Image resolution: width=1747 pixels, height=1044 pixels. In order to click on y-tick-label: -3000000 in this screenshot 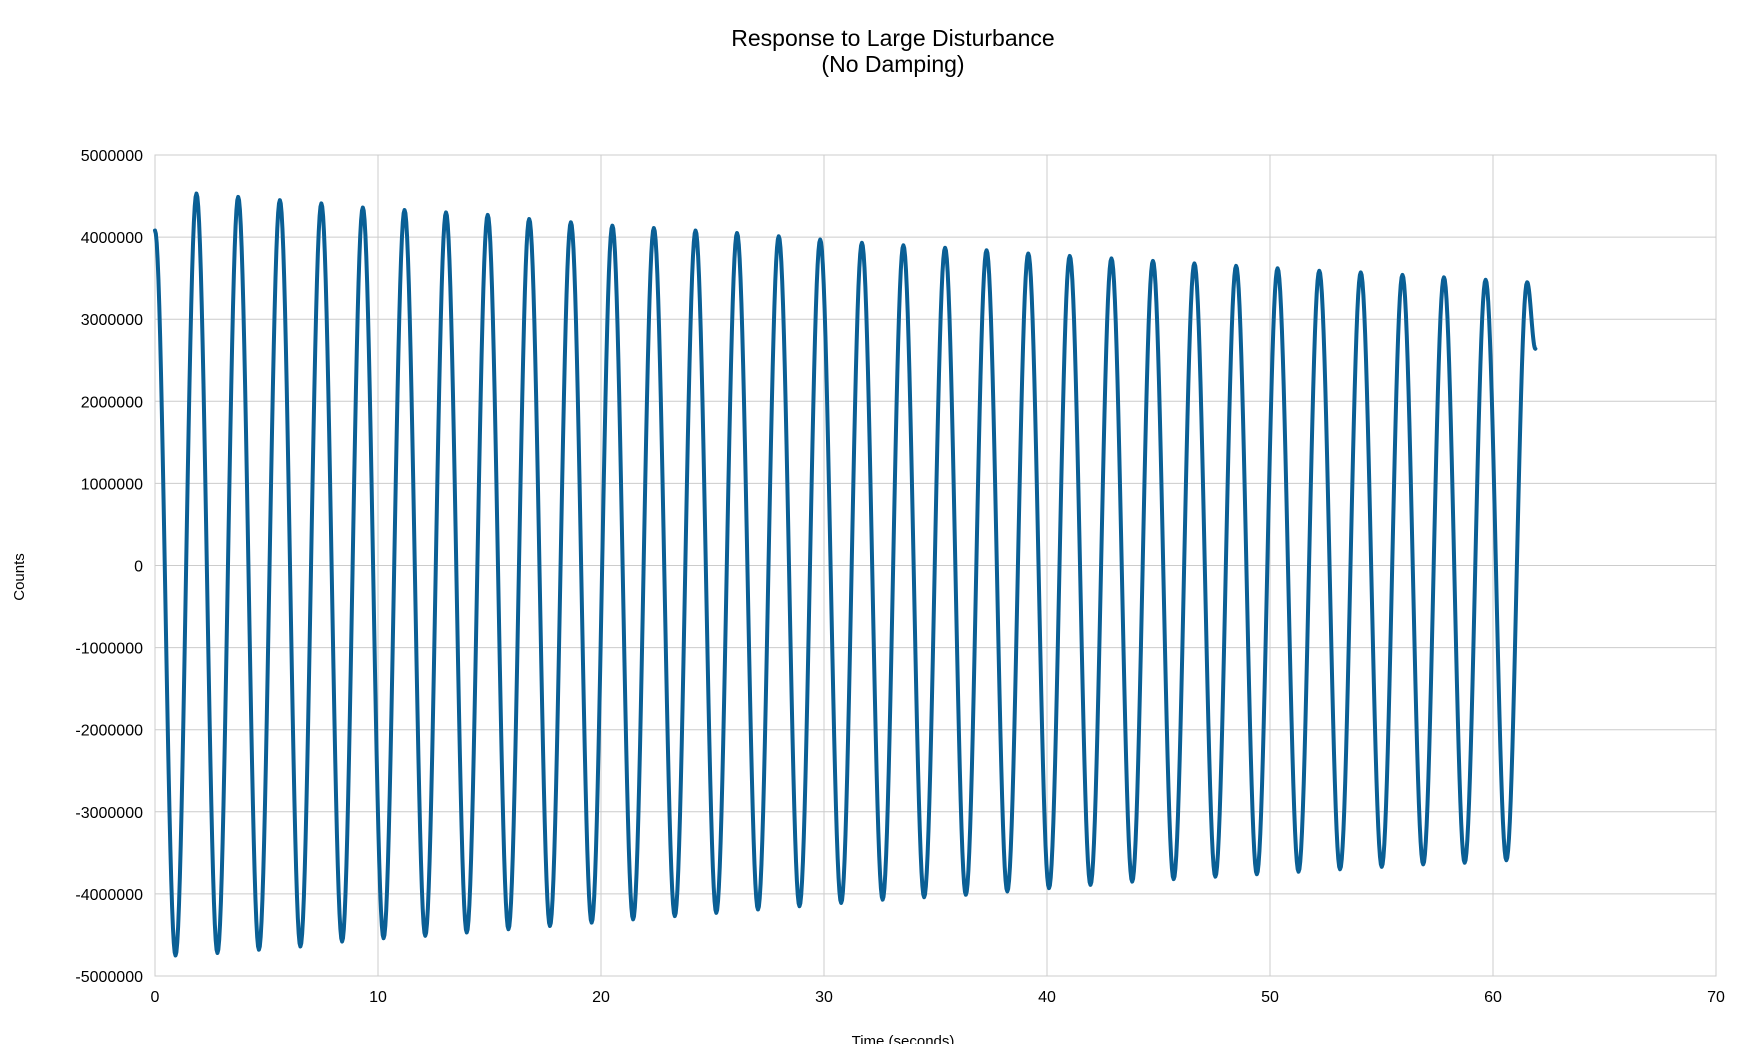, I will do `click(109, 813)`.